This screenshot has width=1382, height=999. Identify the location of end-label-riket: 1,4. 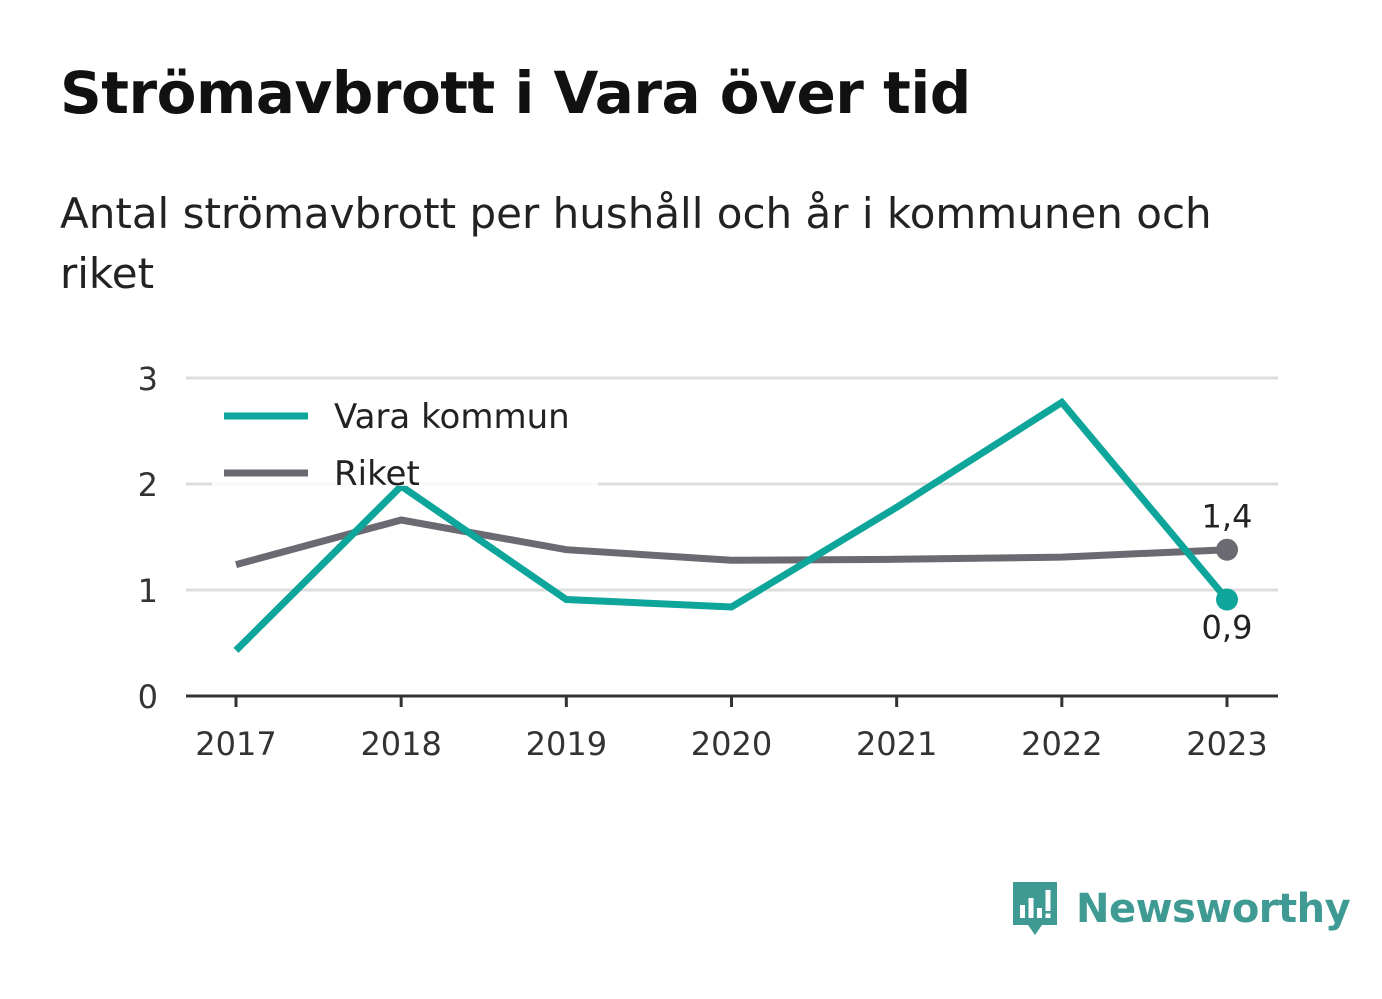
(1227, 517).